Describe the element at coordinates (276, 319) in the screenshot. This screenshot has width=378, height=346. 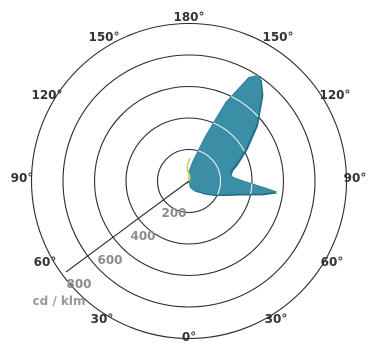
I see `angle-label-30-right: 30°` at that location.